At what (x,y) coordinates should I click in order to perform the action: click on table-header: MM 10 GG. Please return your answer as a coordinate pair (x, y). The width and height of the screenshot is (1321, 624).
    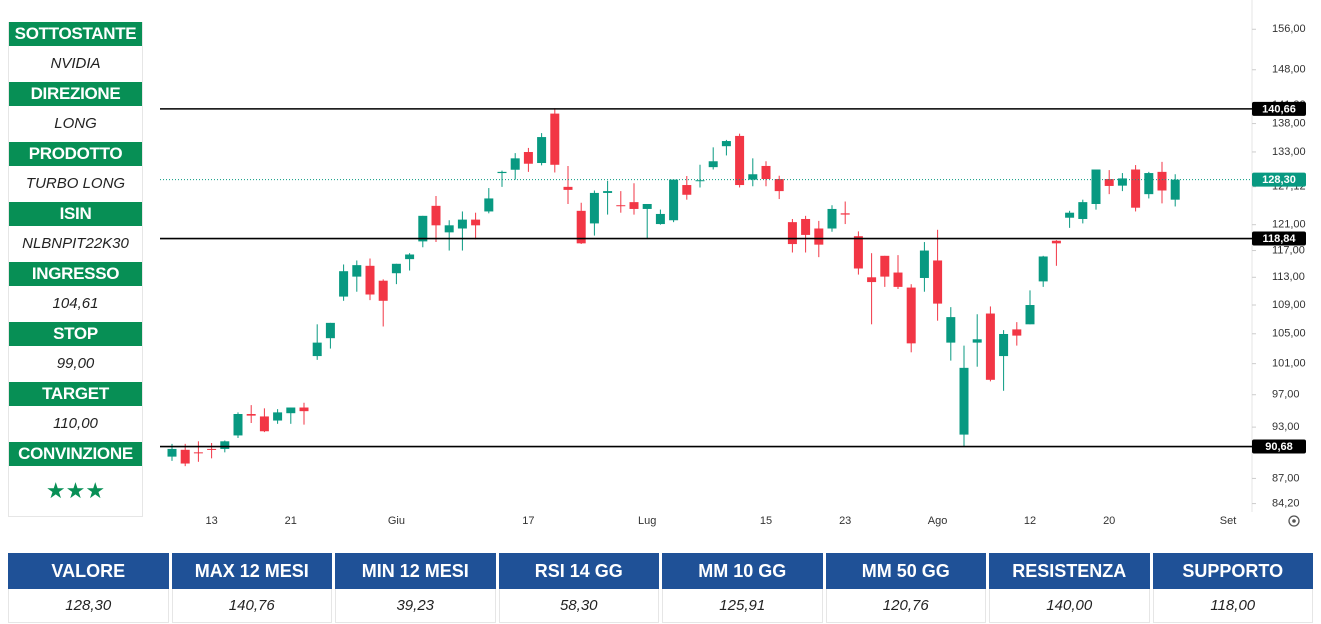
    Looking at the image, I should click on (742, 571).